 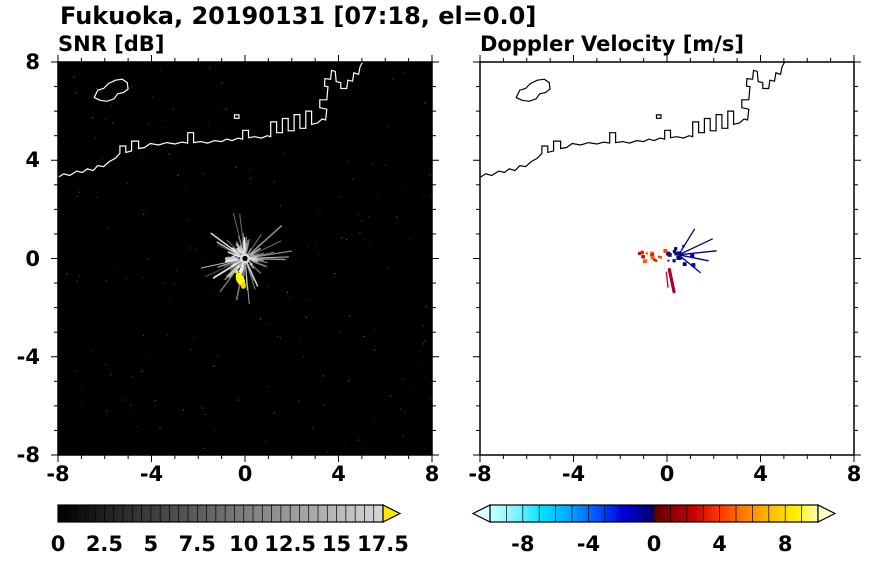 I want to click on snr-x-tick-label: -4, so click(x=151, y=474).